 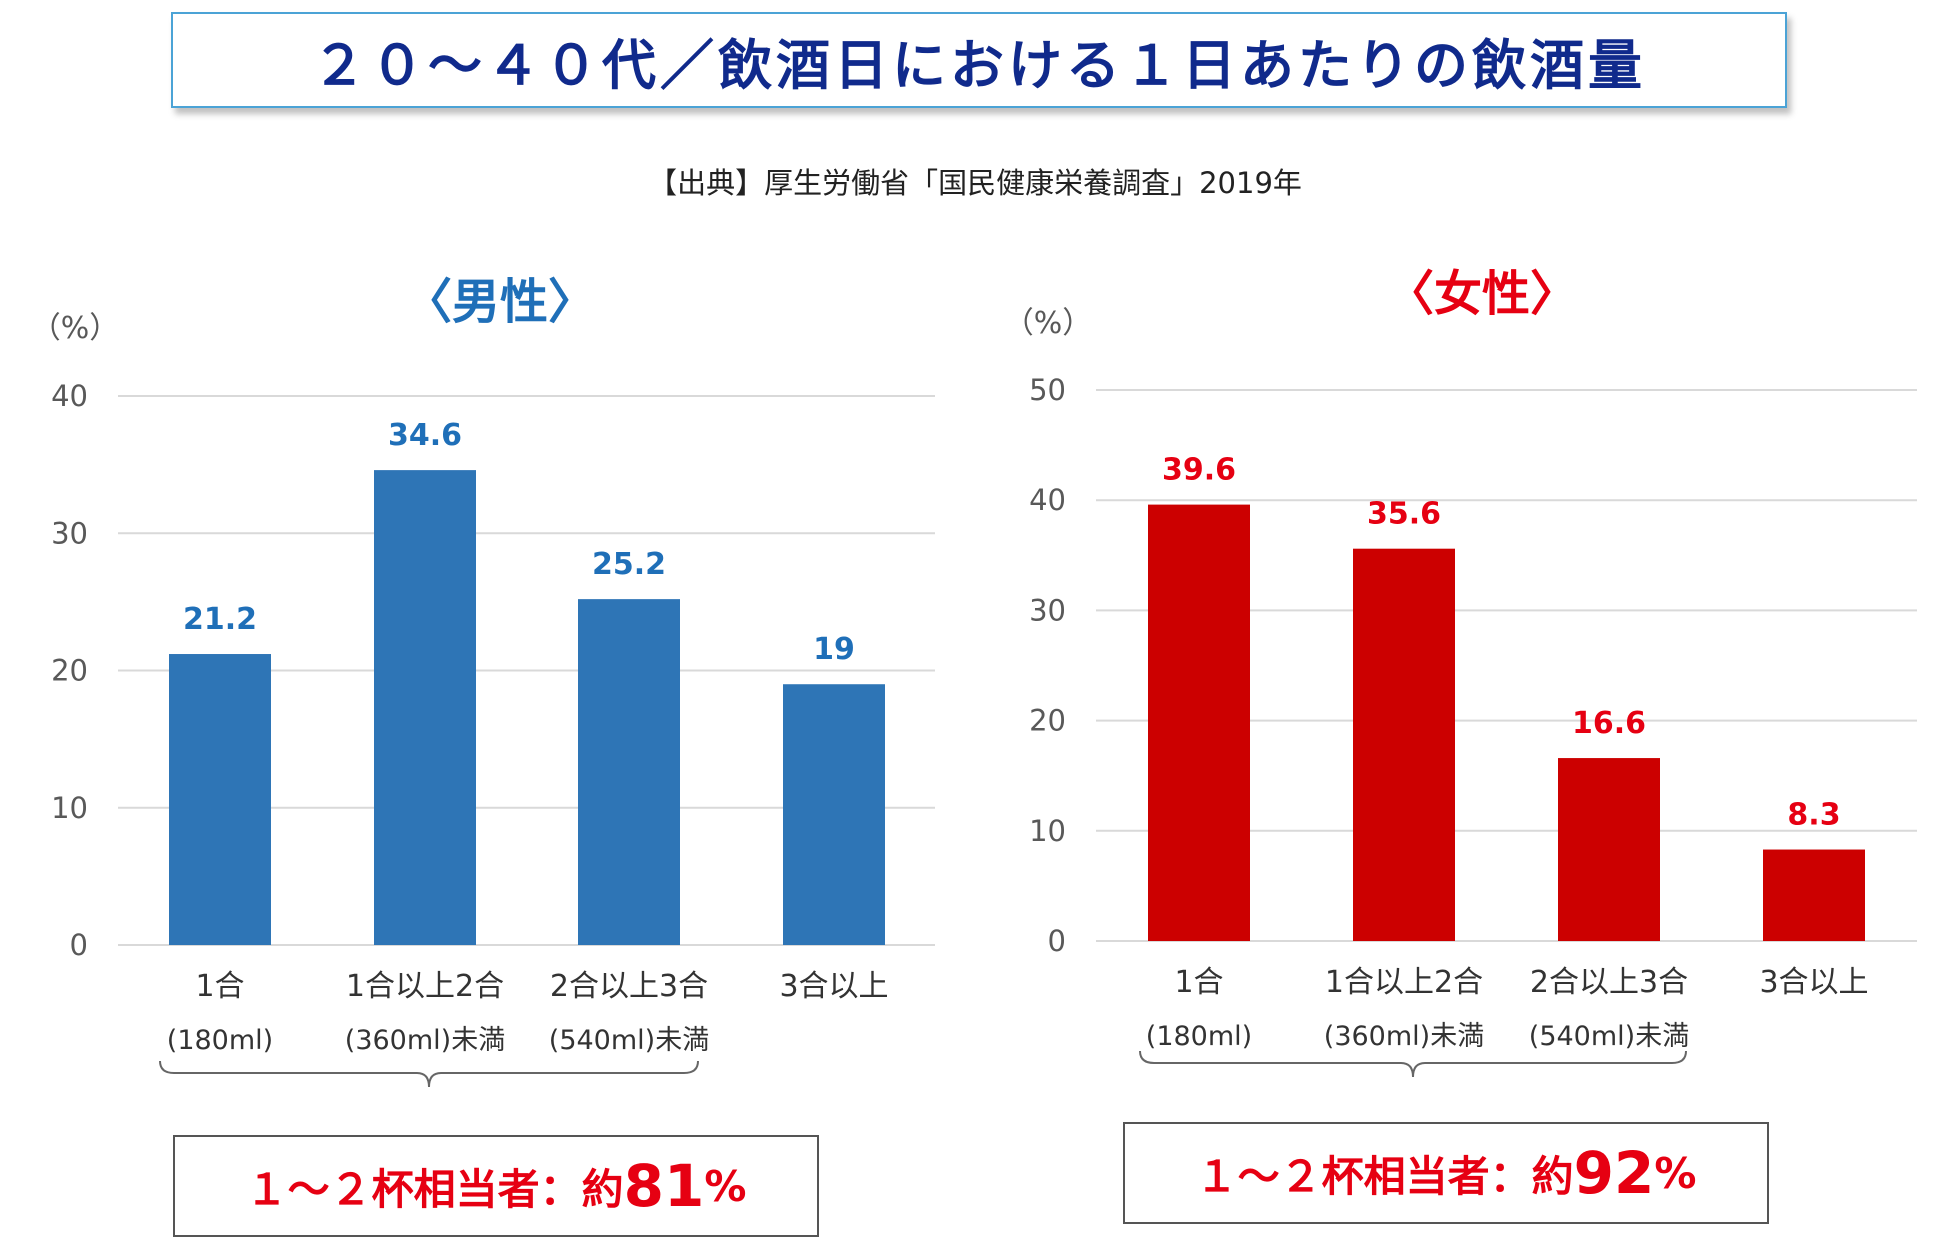 What do you see at coordinates (1047, 610) in the screenshot?
I see `y-tick-label-female: 30` at bounding box center [1047, 610].